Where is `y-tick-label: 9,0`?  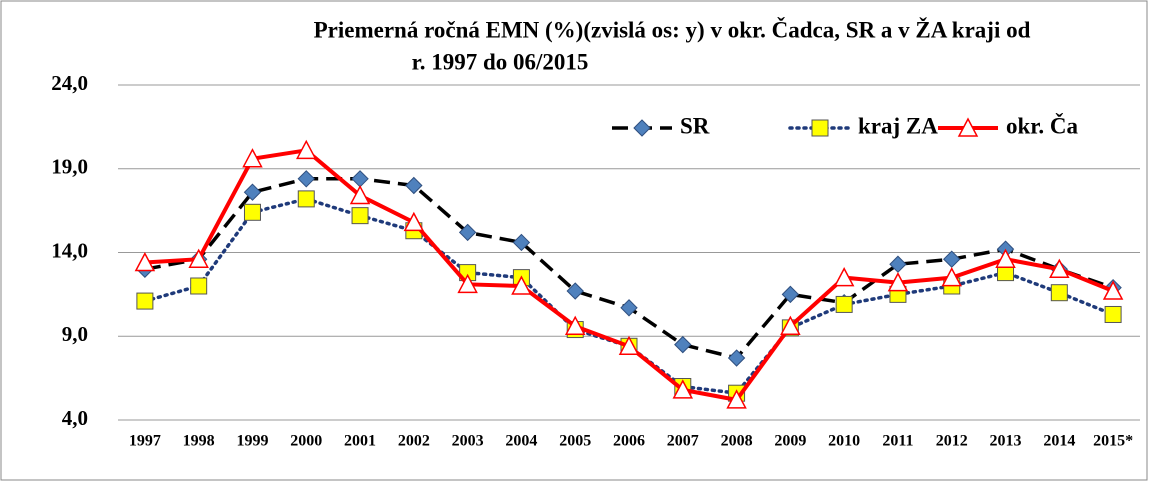
y-tick-label: 9,0 is located at coordinates (75, 334).